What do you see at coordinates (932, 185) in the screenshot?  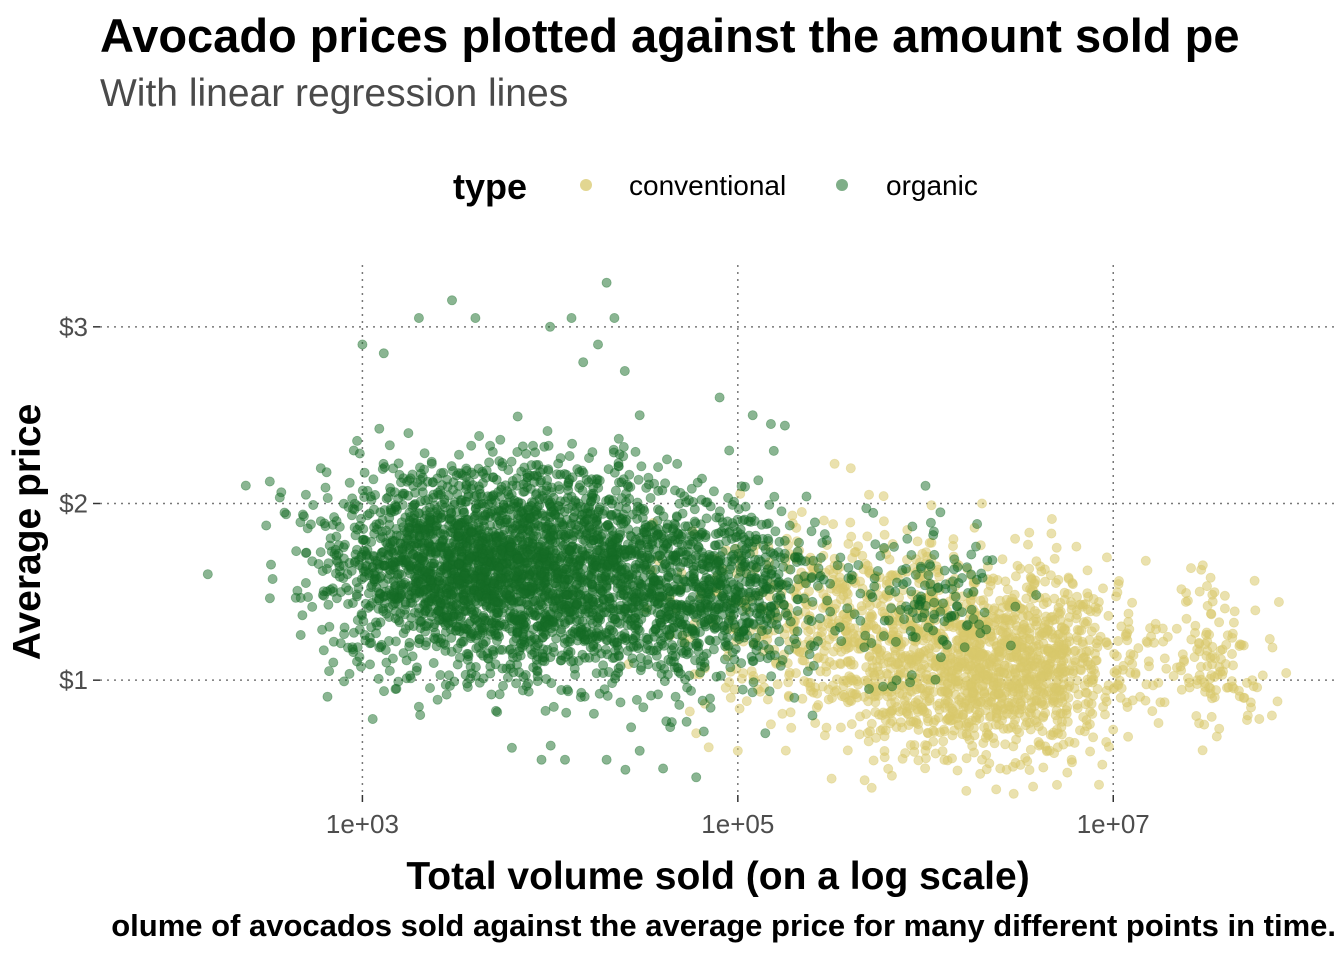 I see `legend-label-organic: organic` at bounding box center [932, 185].